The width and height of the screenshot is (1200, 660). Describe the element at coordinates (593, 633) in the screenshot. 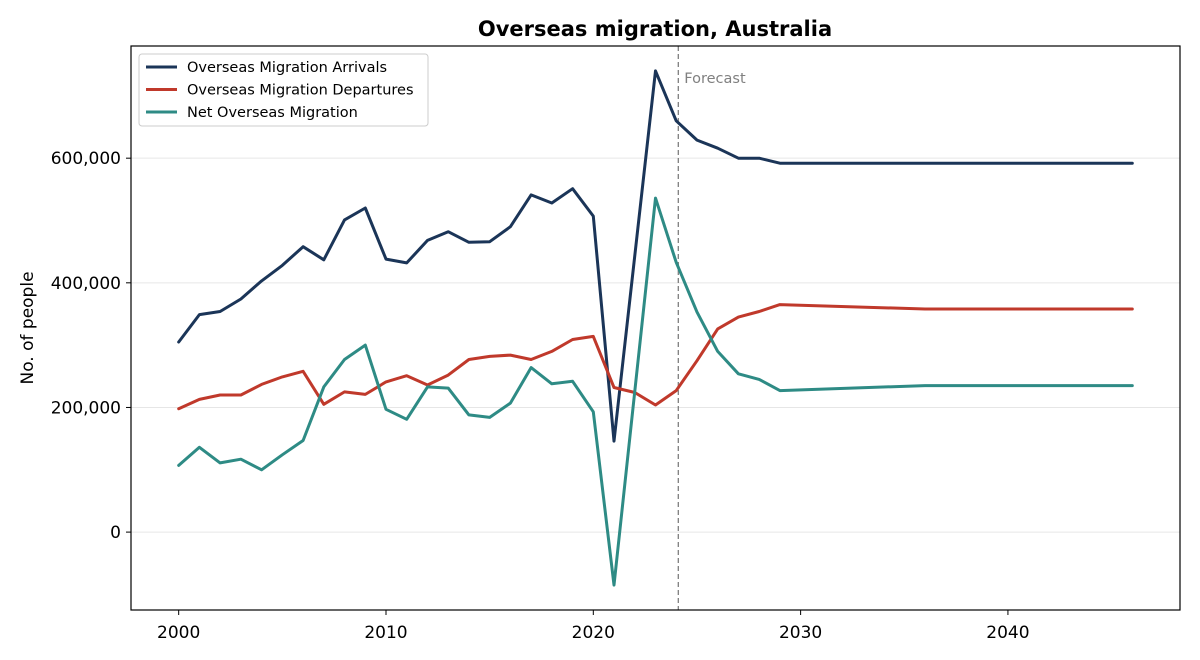

I see `x-tick-label: 2020` at that location.